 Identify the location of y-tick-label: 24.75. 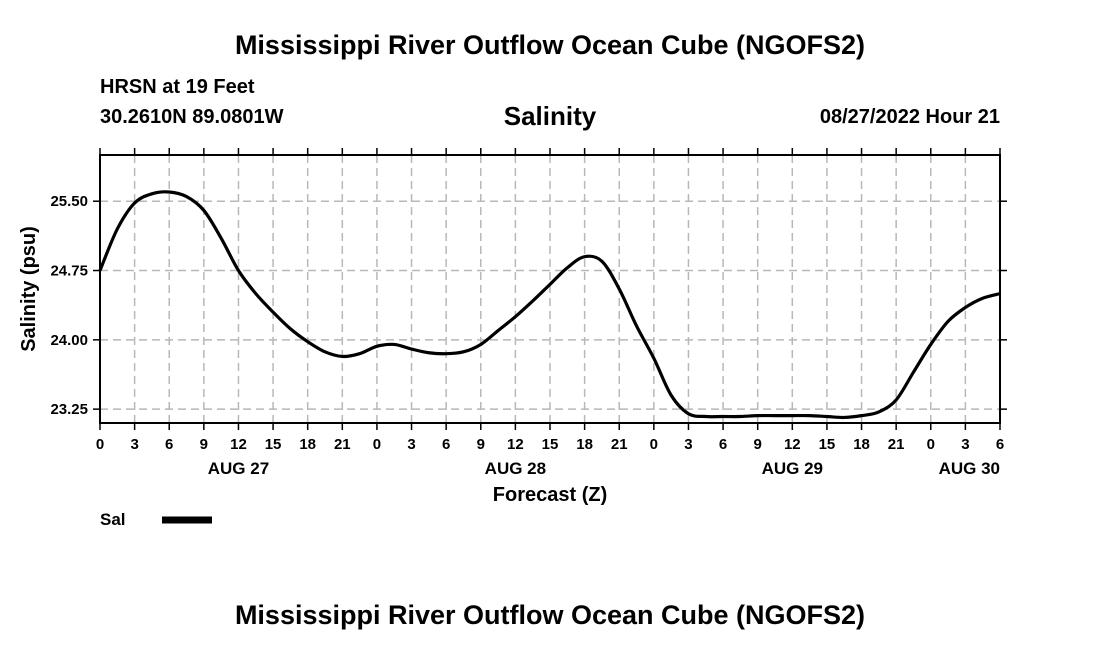
(69, 271).